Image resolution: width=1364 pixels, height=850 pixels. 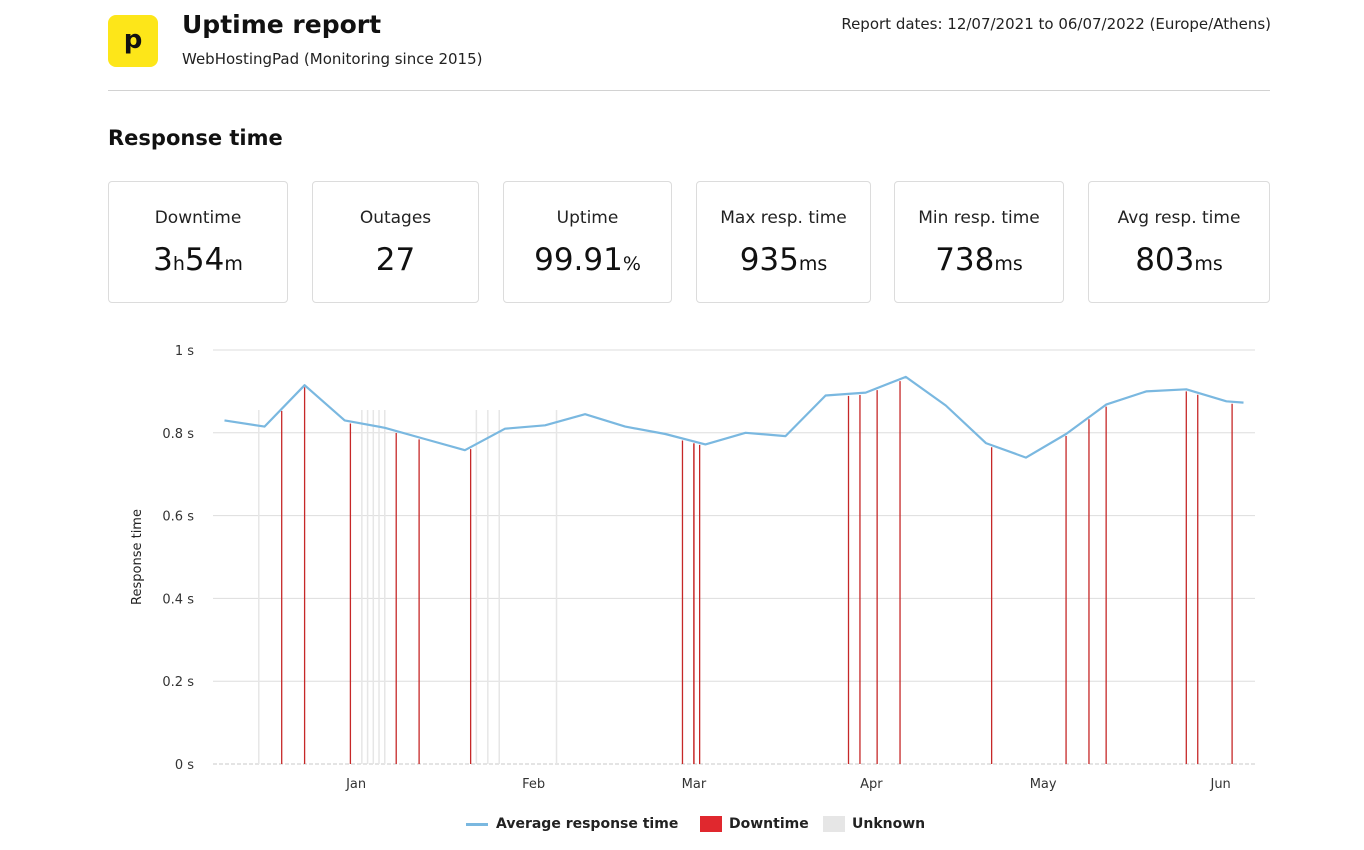 I want to click on x-tick-label: May, so click(x=1043, y=784).